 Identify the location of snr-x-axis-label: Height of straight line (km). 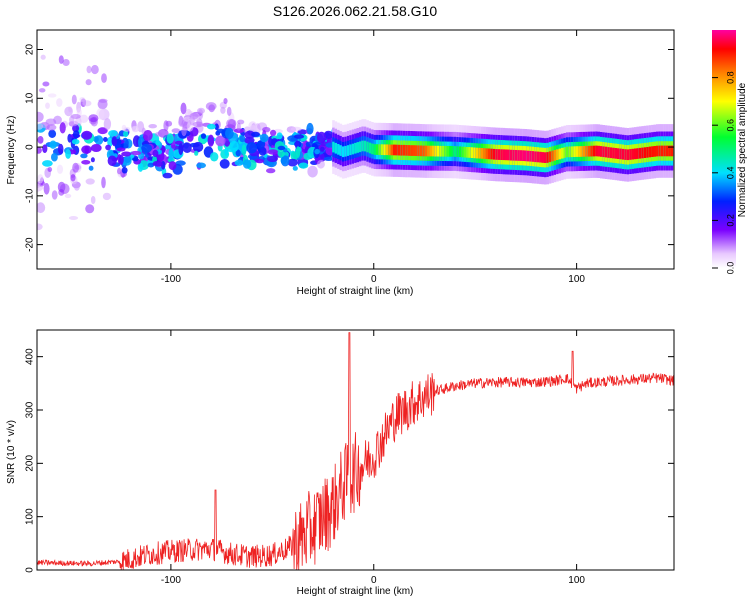
(355, 591).